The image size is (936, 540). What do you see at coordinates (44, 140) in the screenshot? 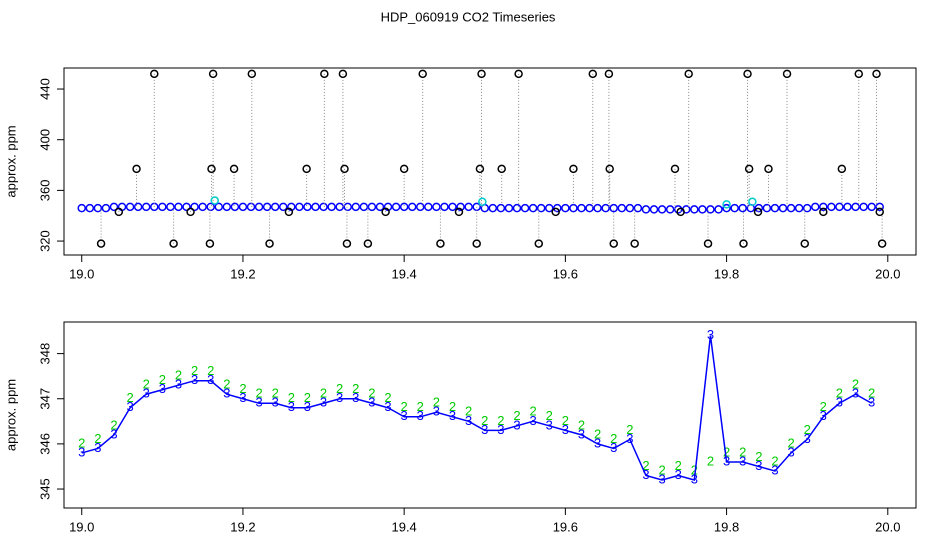
I see `y-tick-label: 400` at bounding box center [44, 140].